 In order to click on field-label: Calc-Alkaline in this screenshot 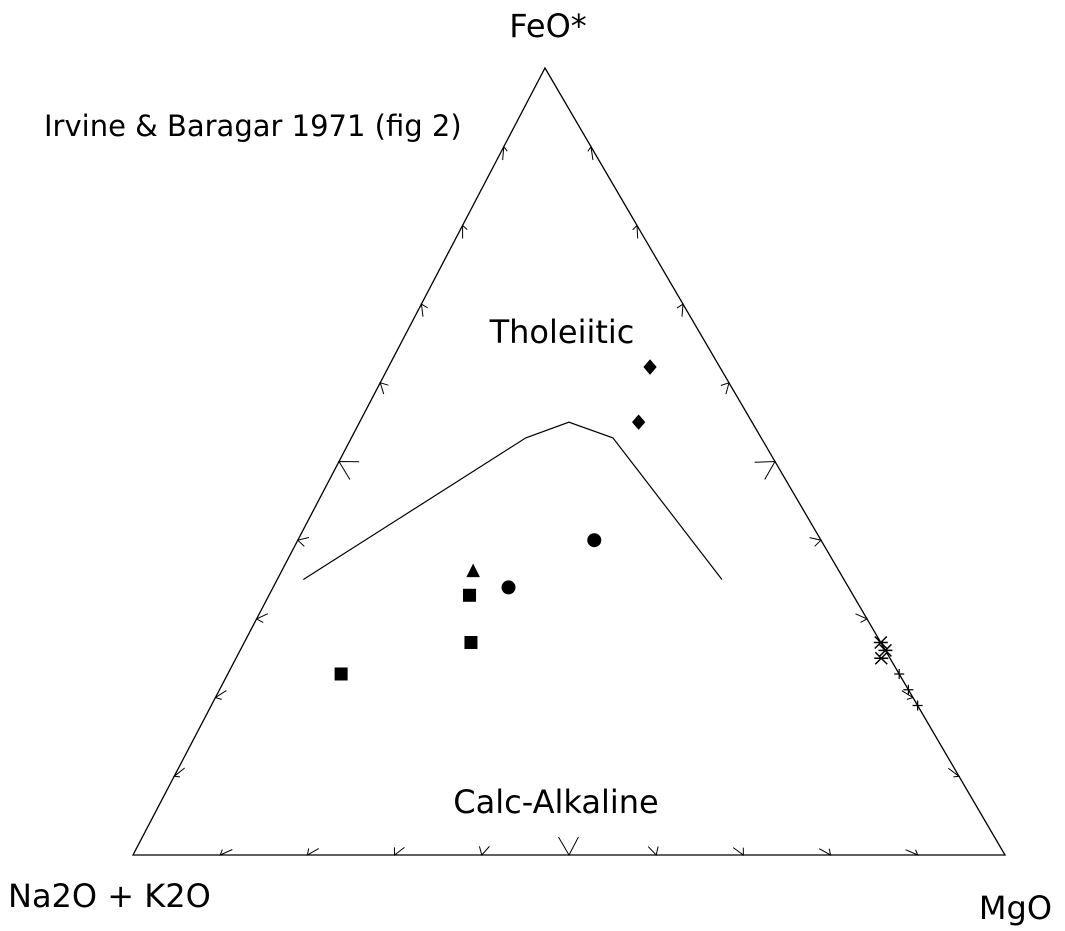, I will do `click(555, 802)`.